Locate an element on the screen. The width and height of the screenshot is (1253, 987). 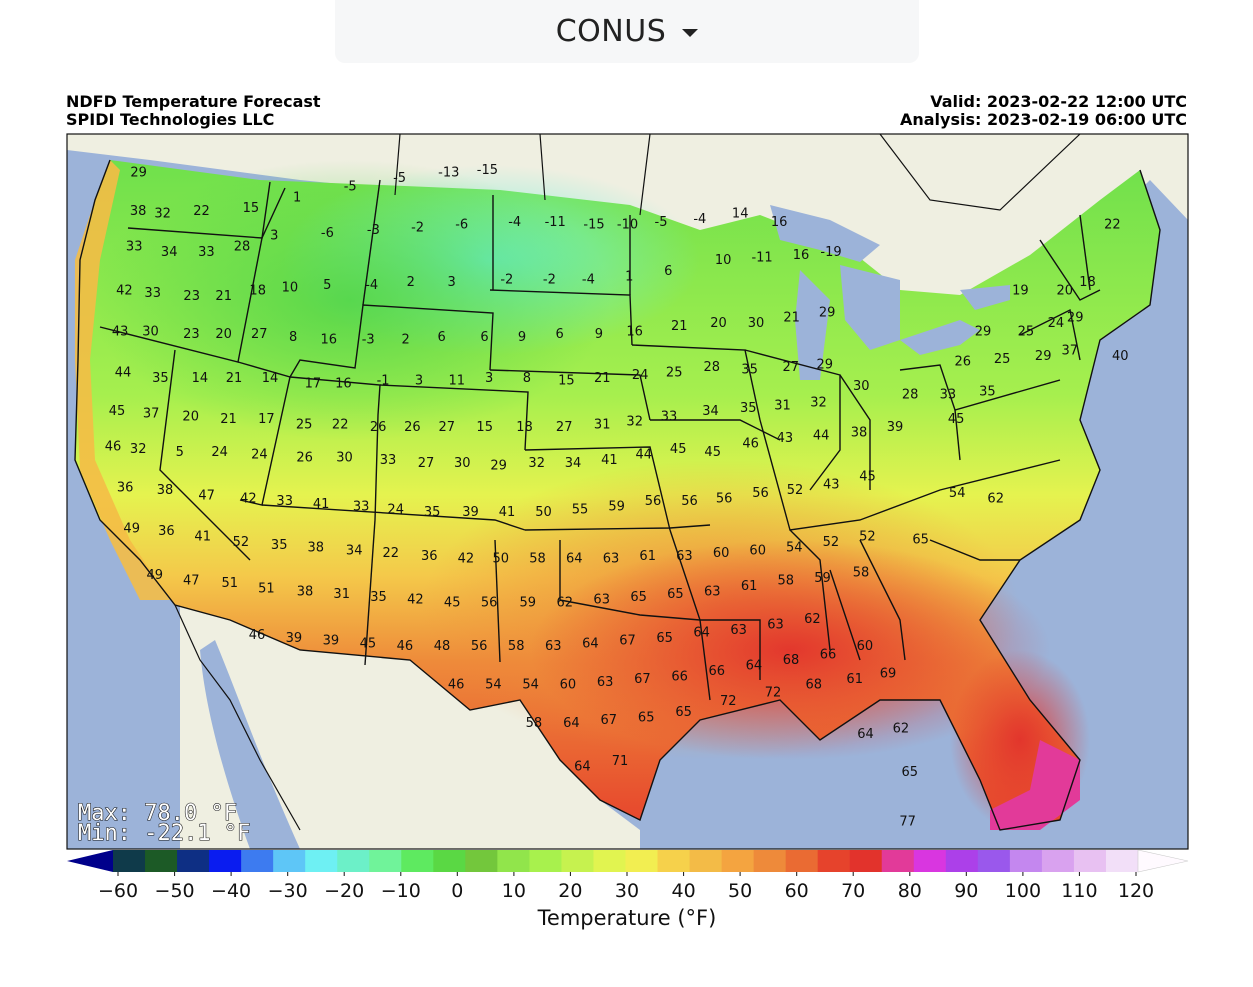
caret-down-icon is located at coordinates (690, 32).